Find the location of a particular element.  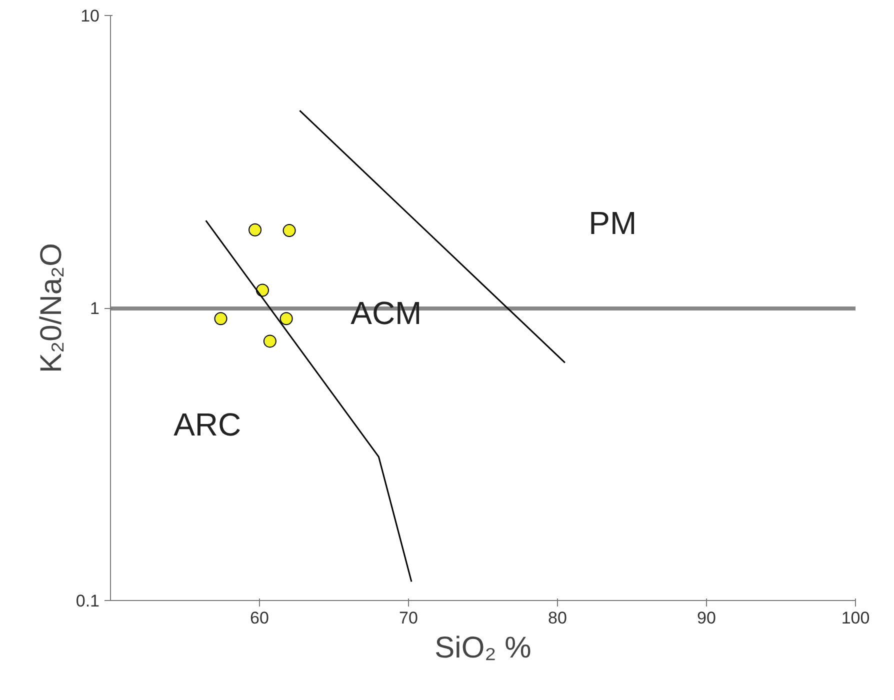

x-tick-label: 100 is located at coordinates (855, 618).